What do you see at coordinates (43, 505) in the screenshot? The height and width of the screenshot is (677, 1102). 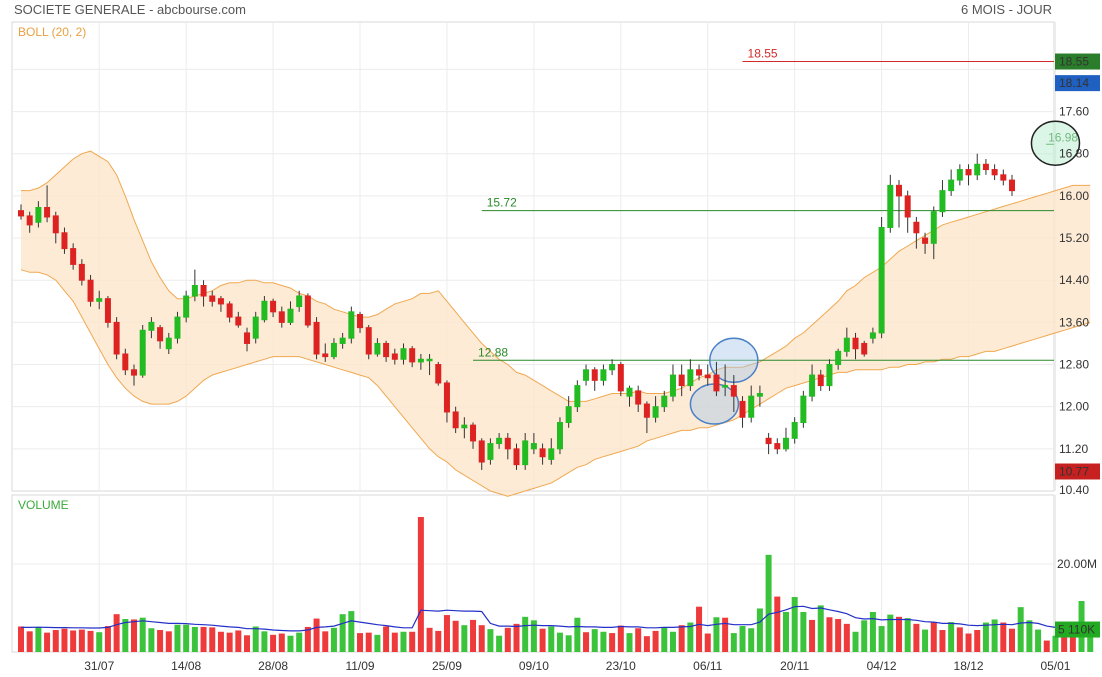 I see `volume-legend: VOLUME` at bounding box center [43, 505].